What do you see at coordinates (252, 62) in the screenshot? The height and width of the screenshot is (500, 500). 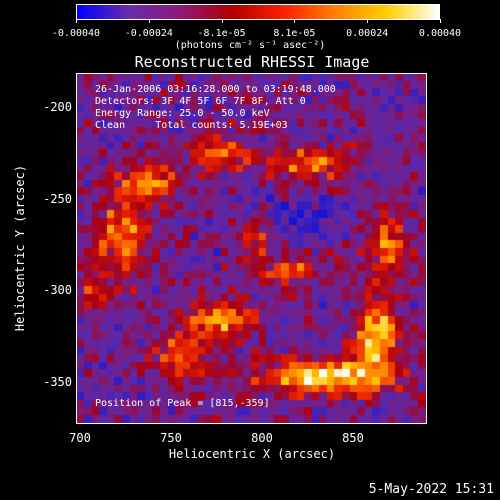 I see `plot-title: Reconstructed RHESSI Image` at bounding box center [252, 62].